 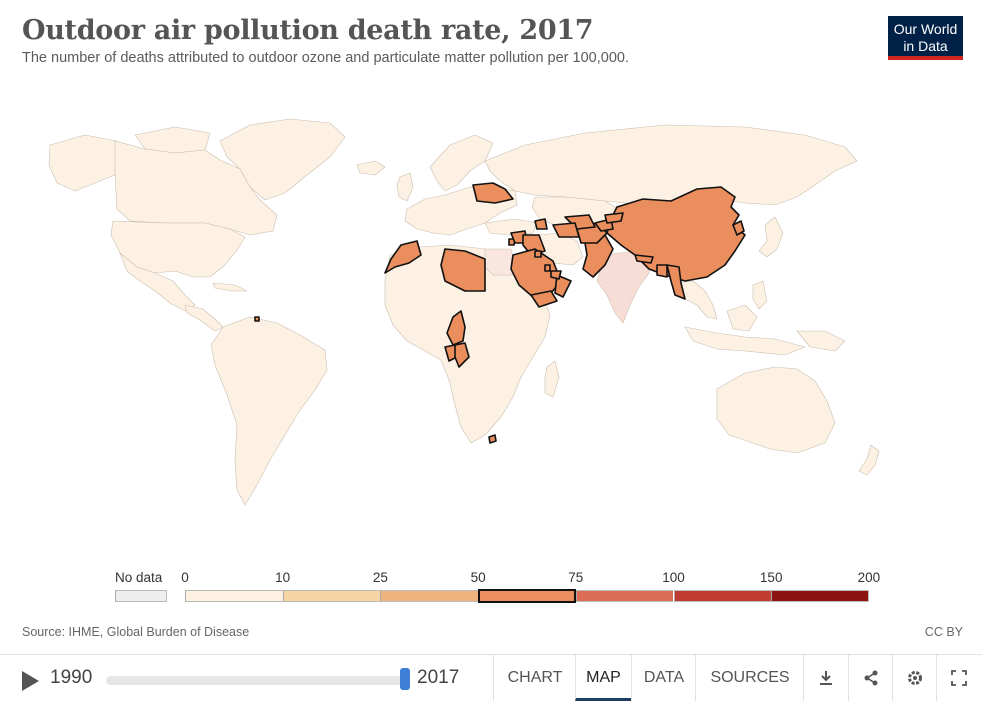 What do you see at coordinates (136, 632) in the screenshot?
I see `source-note: Source: IHME, Global Burden of Disease` at bounding box center [136, 632].